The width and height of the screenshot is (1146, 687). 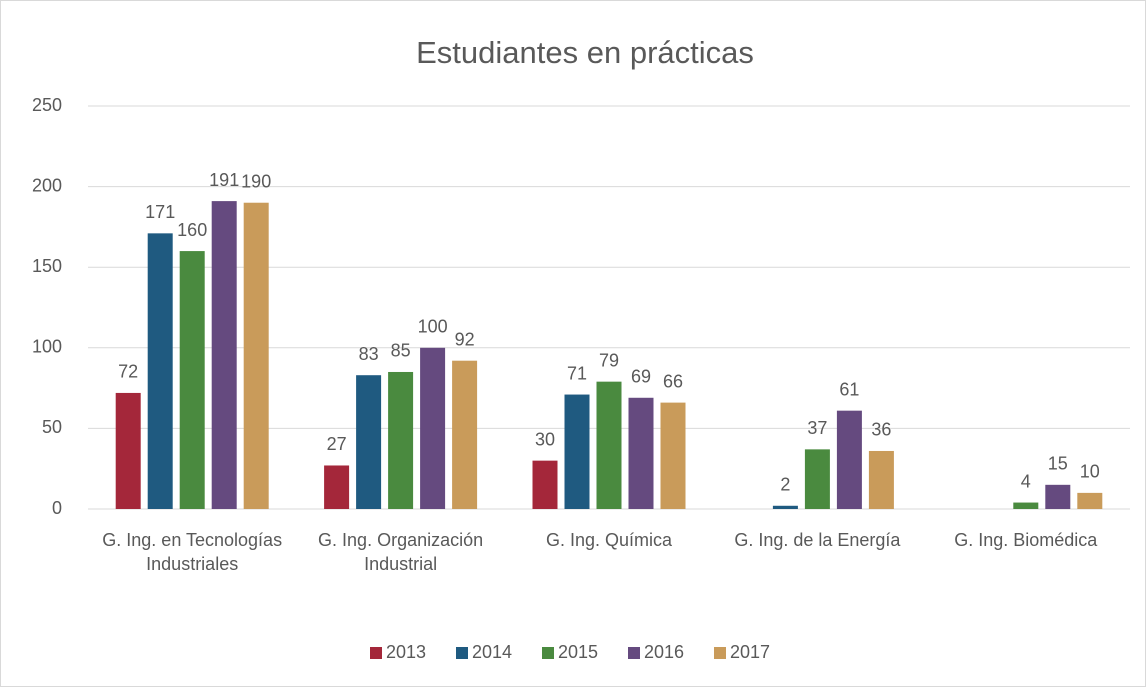 What do you see at coordinates (47, 185) in the screenshot?
I see `y-tick-label: 200` at bounding box center [47, 185].